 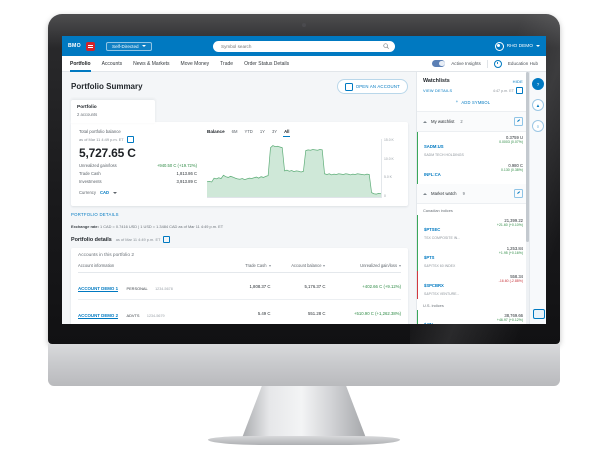 What do you see at coordinates (98, 288) in the screenshot?
I see `account-link: ACCOUNT DEMO 1` at bounding box center [98, 288].